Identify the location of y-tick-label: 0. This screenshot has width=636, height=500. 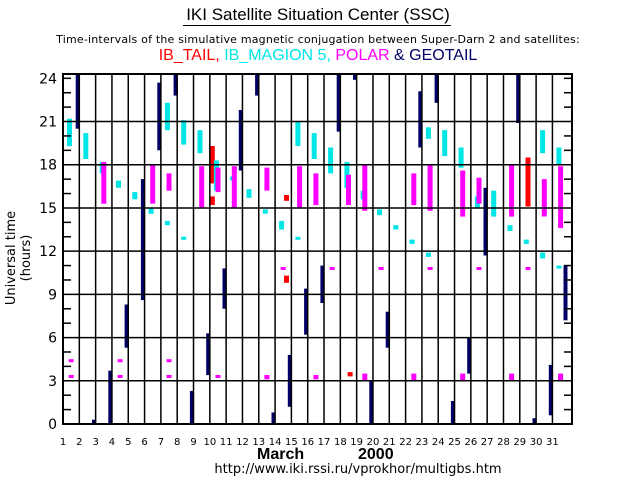
(52, 425).